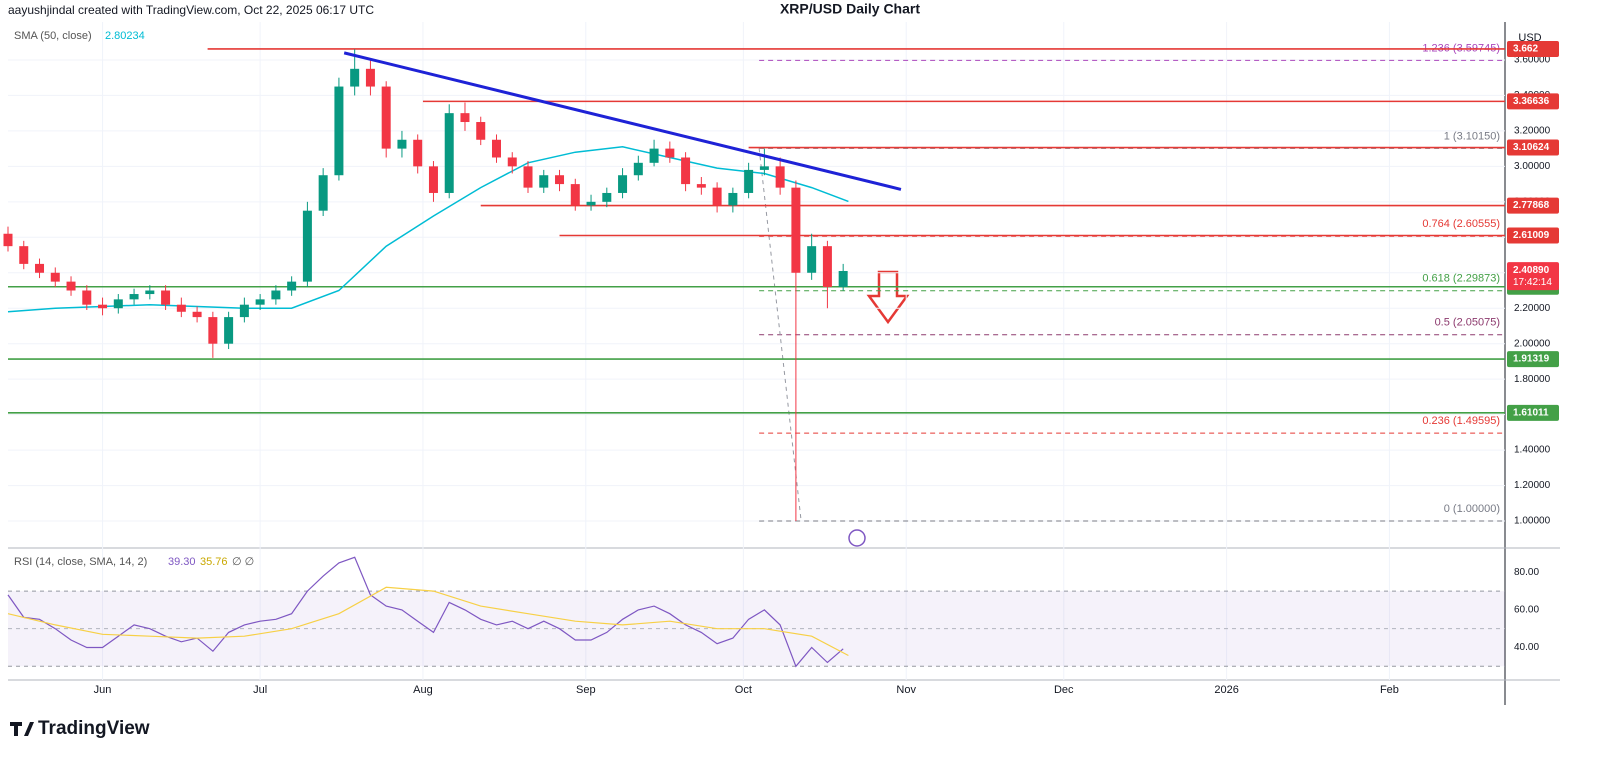 This screenshot has height=775, width=1600. I want to click on countdown: 17:42:14, so click(1532, 282).